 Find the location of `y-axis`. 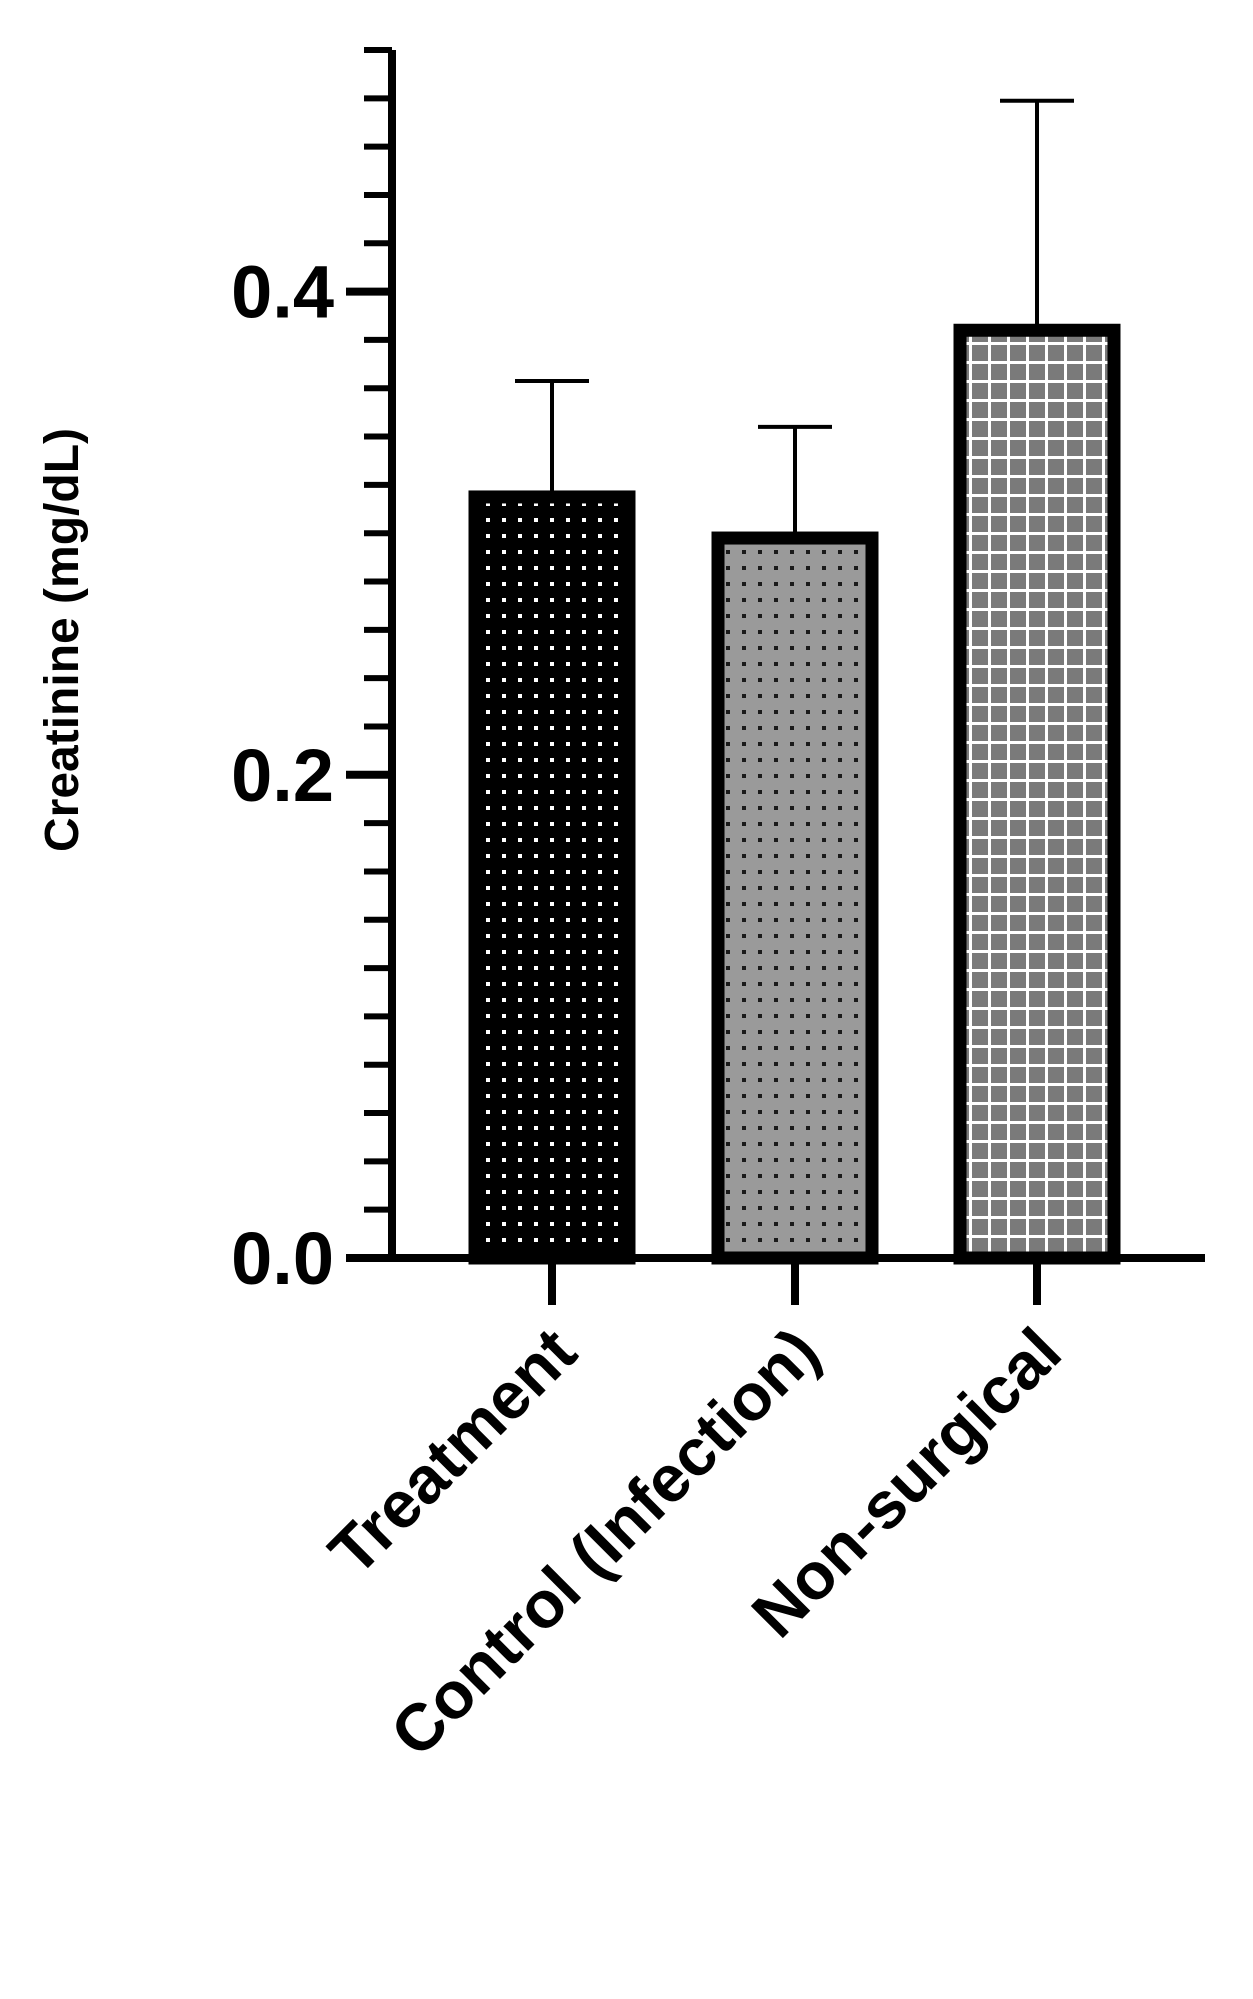

y-axis is located at coordinates (371, 654).